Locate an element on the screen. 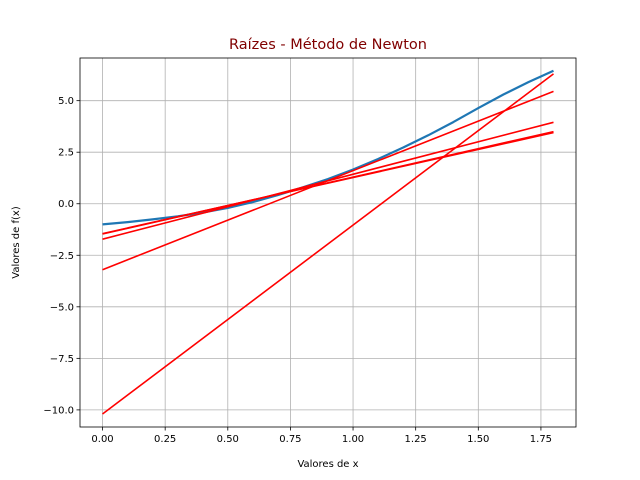 Image resolution: width=640 pixels, height=480 pixels. x-tick-label: 1.25 is located at coordinates (416, 439).